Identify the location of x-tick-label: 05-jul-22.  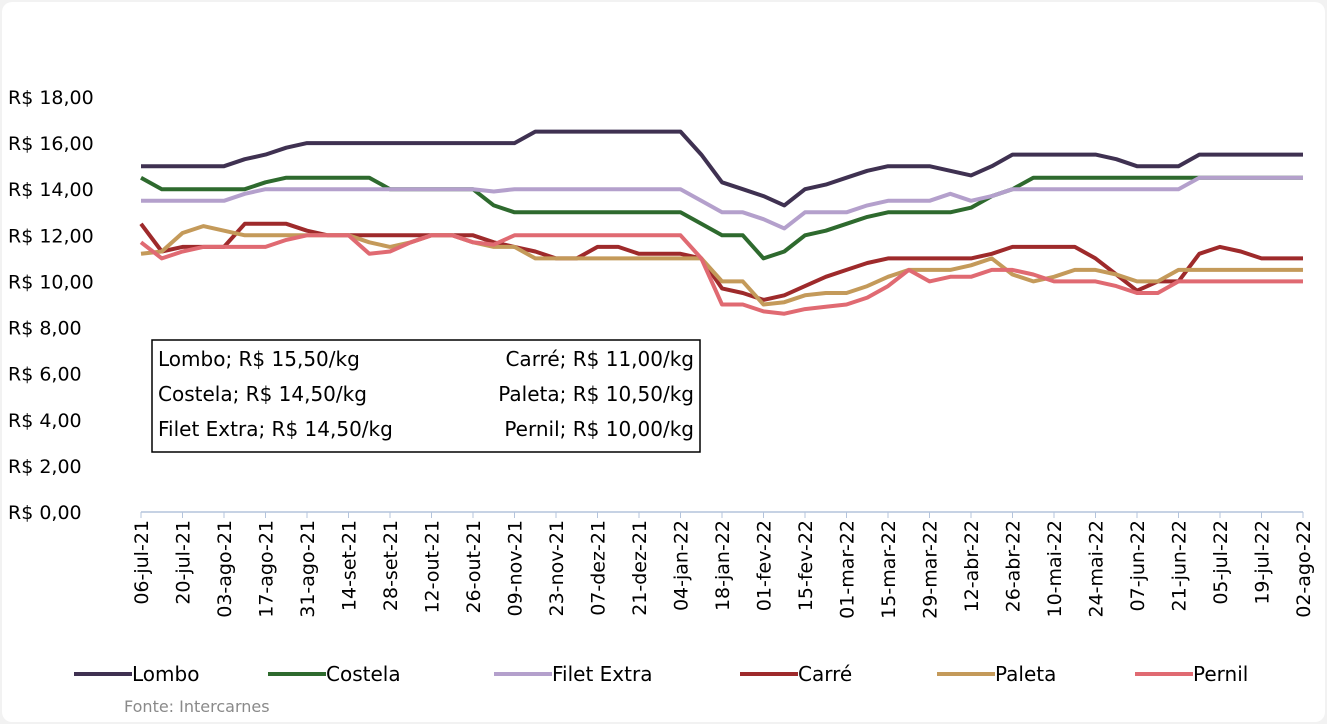
(1221, 562).